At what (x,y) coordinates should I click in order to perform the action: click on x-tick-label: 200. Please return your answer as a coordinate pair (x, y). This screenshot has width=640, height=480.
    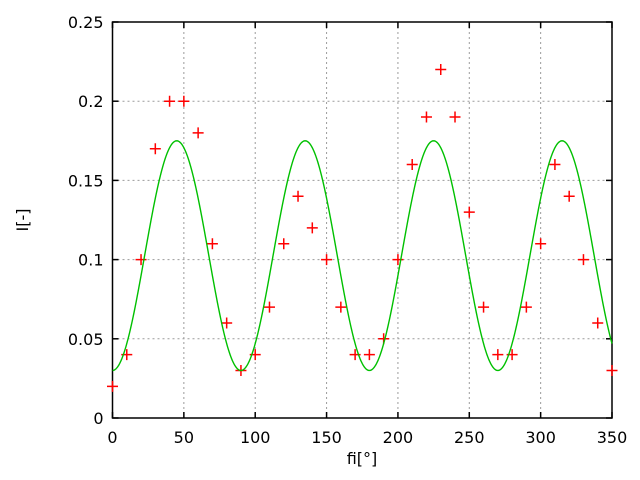
    Looking at the image, I should click on (398, 437).